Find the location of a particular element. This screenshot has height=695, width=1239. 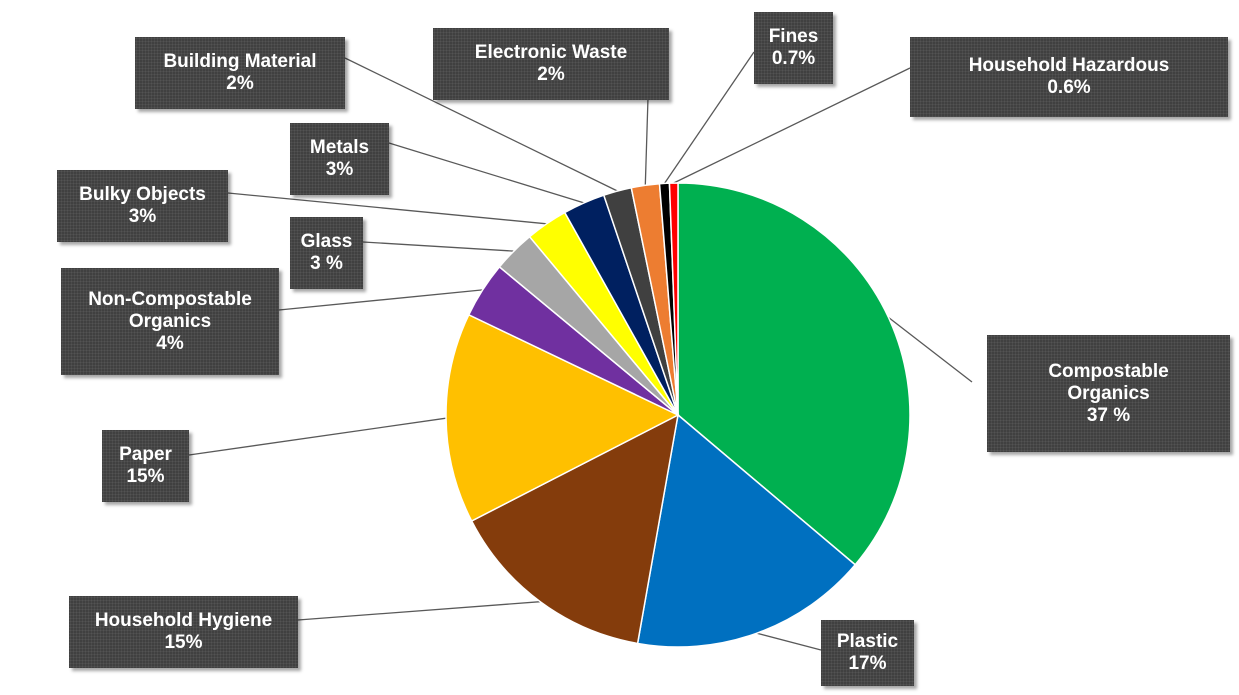

data-label-category: Paper is located at coordinates (145, 454).